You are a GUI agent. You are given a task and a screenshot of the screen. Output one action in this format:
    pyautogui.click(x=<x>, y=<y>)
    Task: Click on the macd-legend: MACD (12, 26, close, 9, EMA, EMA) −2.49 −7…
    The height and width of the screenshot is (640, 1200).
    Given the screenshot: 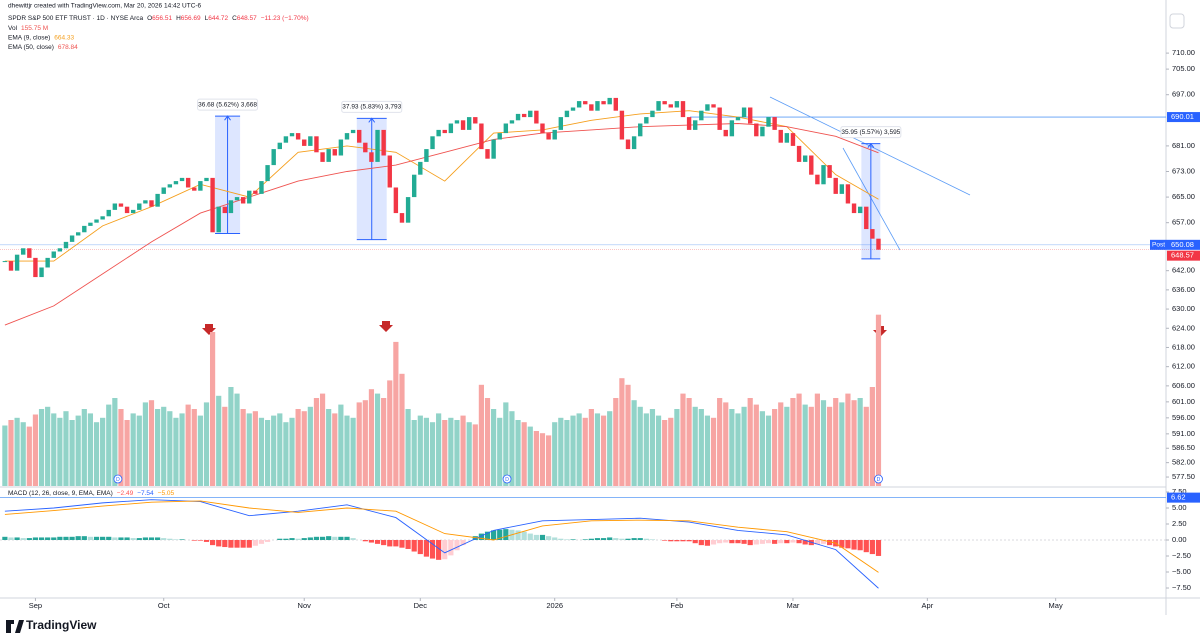 What is the action you would take?
    pyautogui.click(x=91, y=493)
    